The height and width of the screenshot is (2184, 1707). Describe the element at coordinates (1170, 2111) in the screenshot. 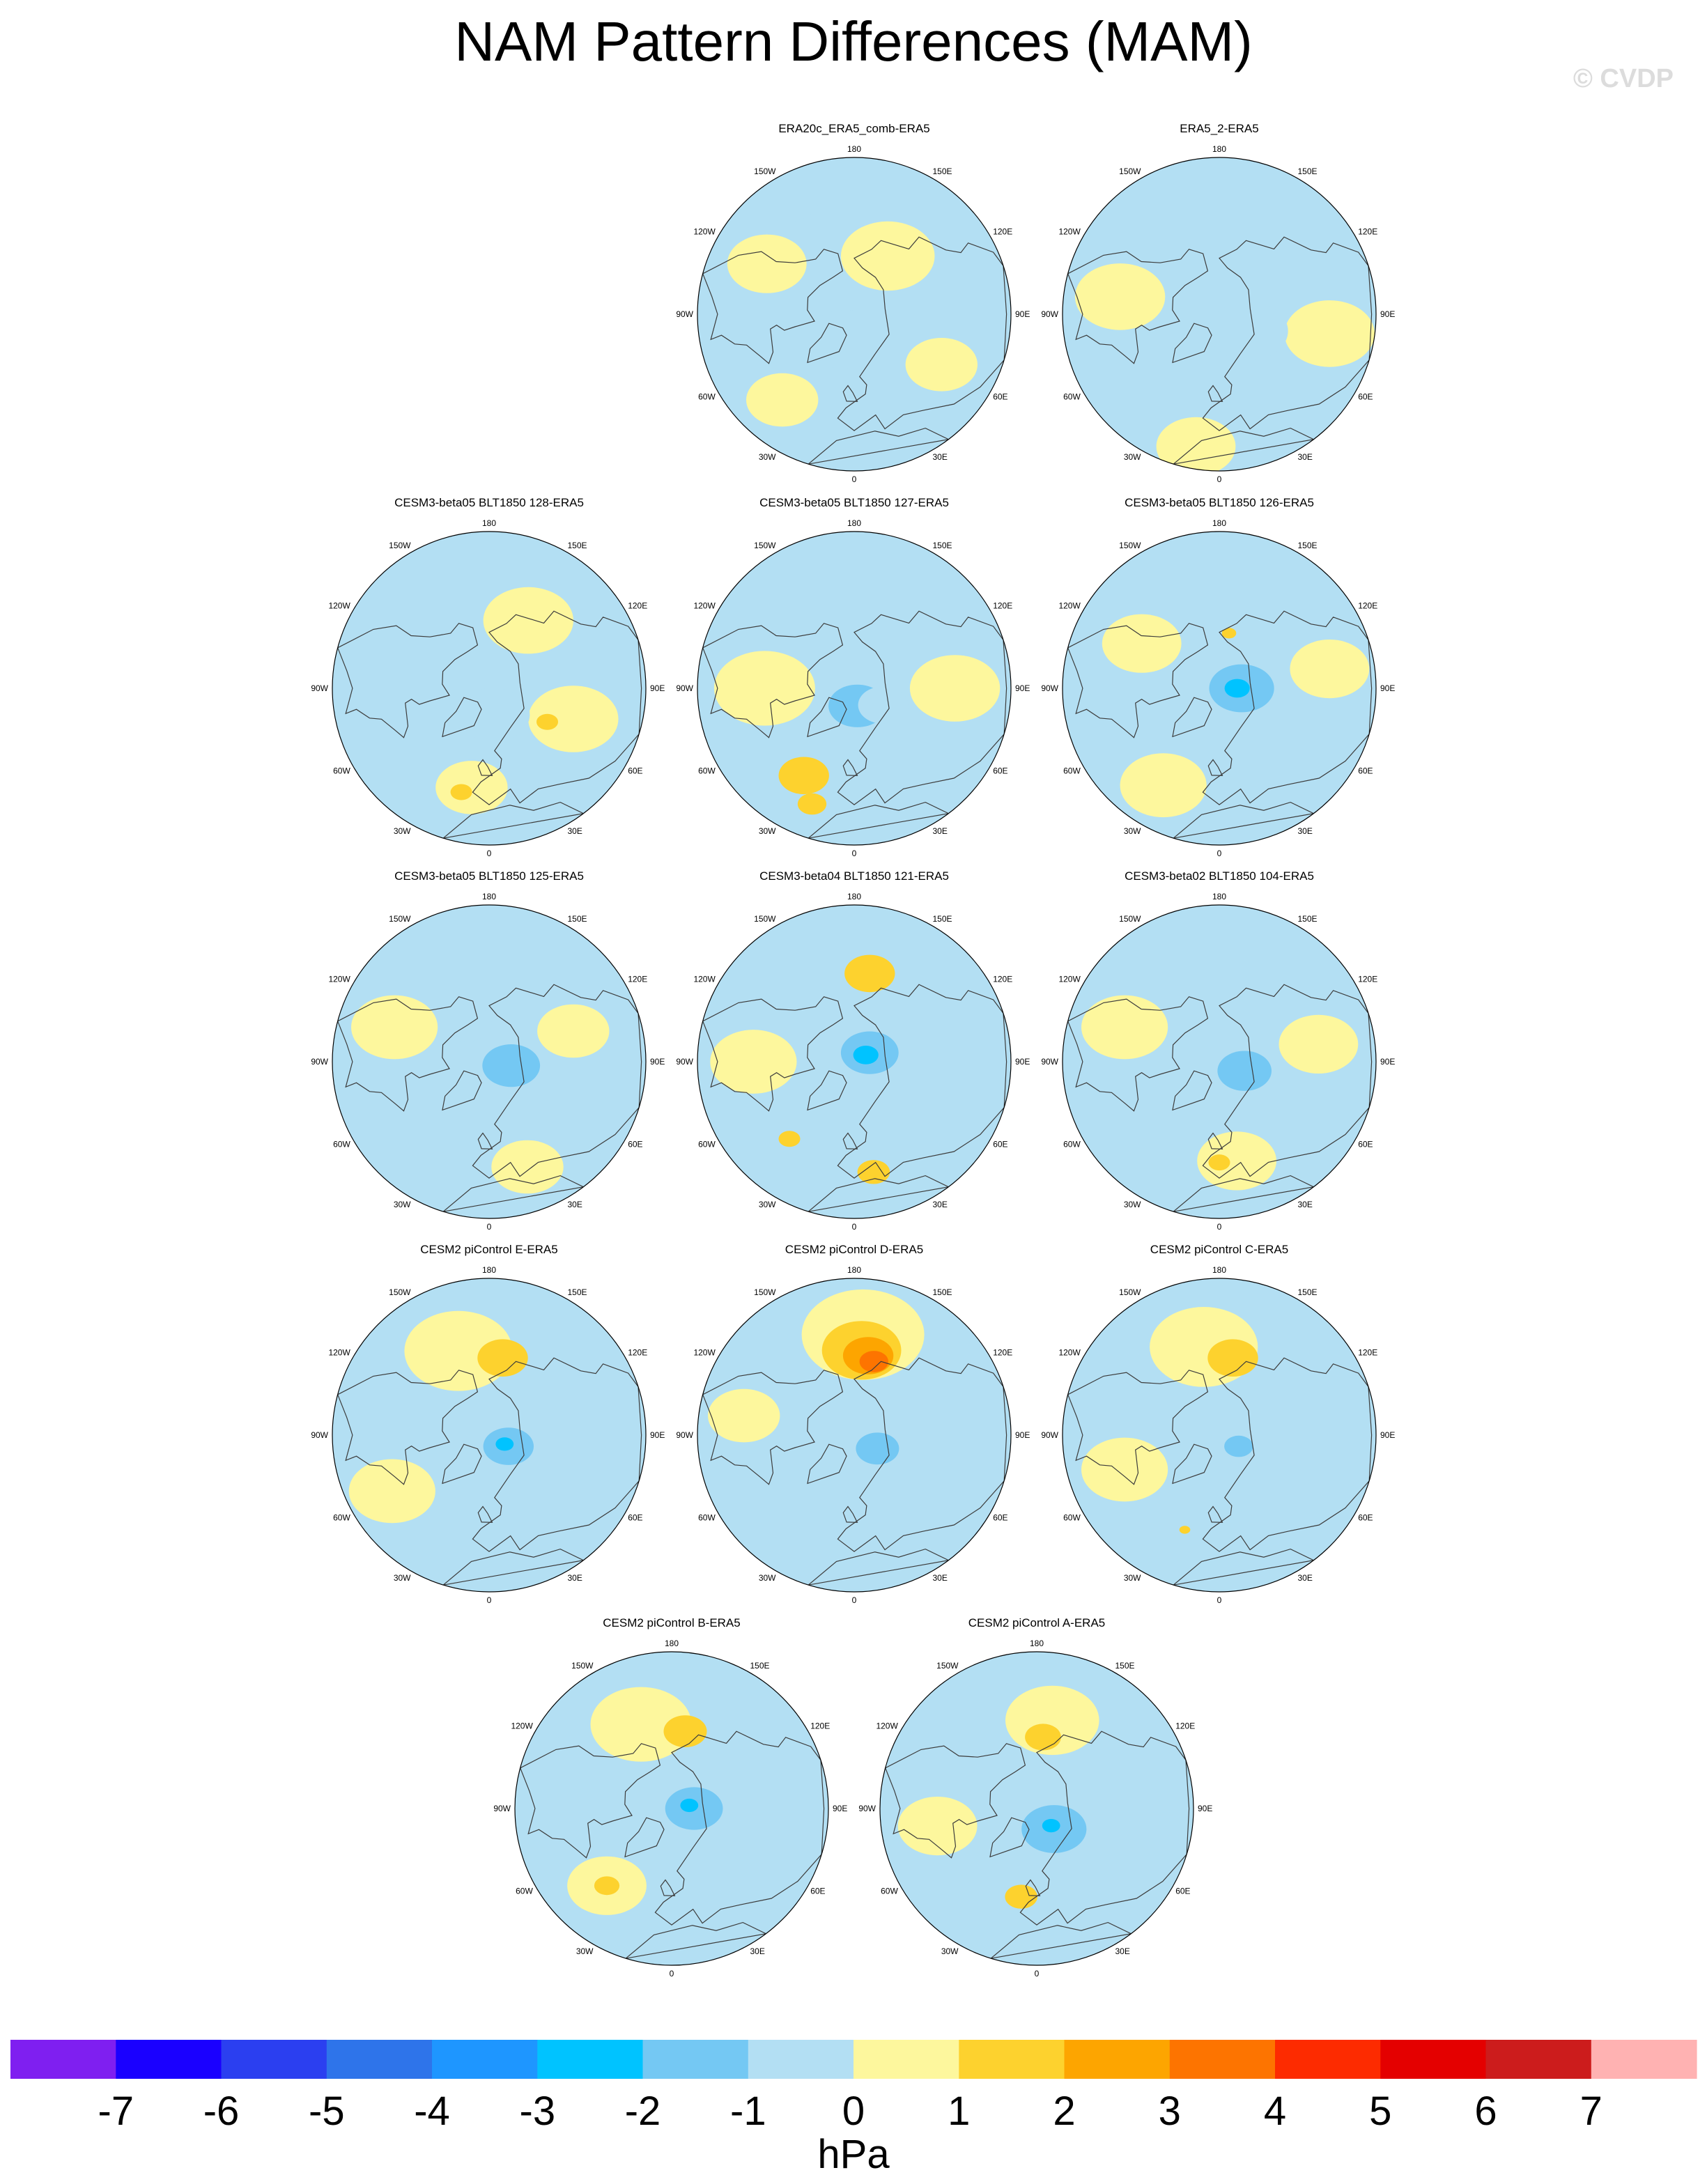

I see `colorbar-tick-label: 3` at that location.